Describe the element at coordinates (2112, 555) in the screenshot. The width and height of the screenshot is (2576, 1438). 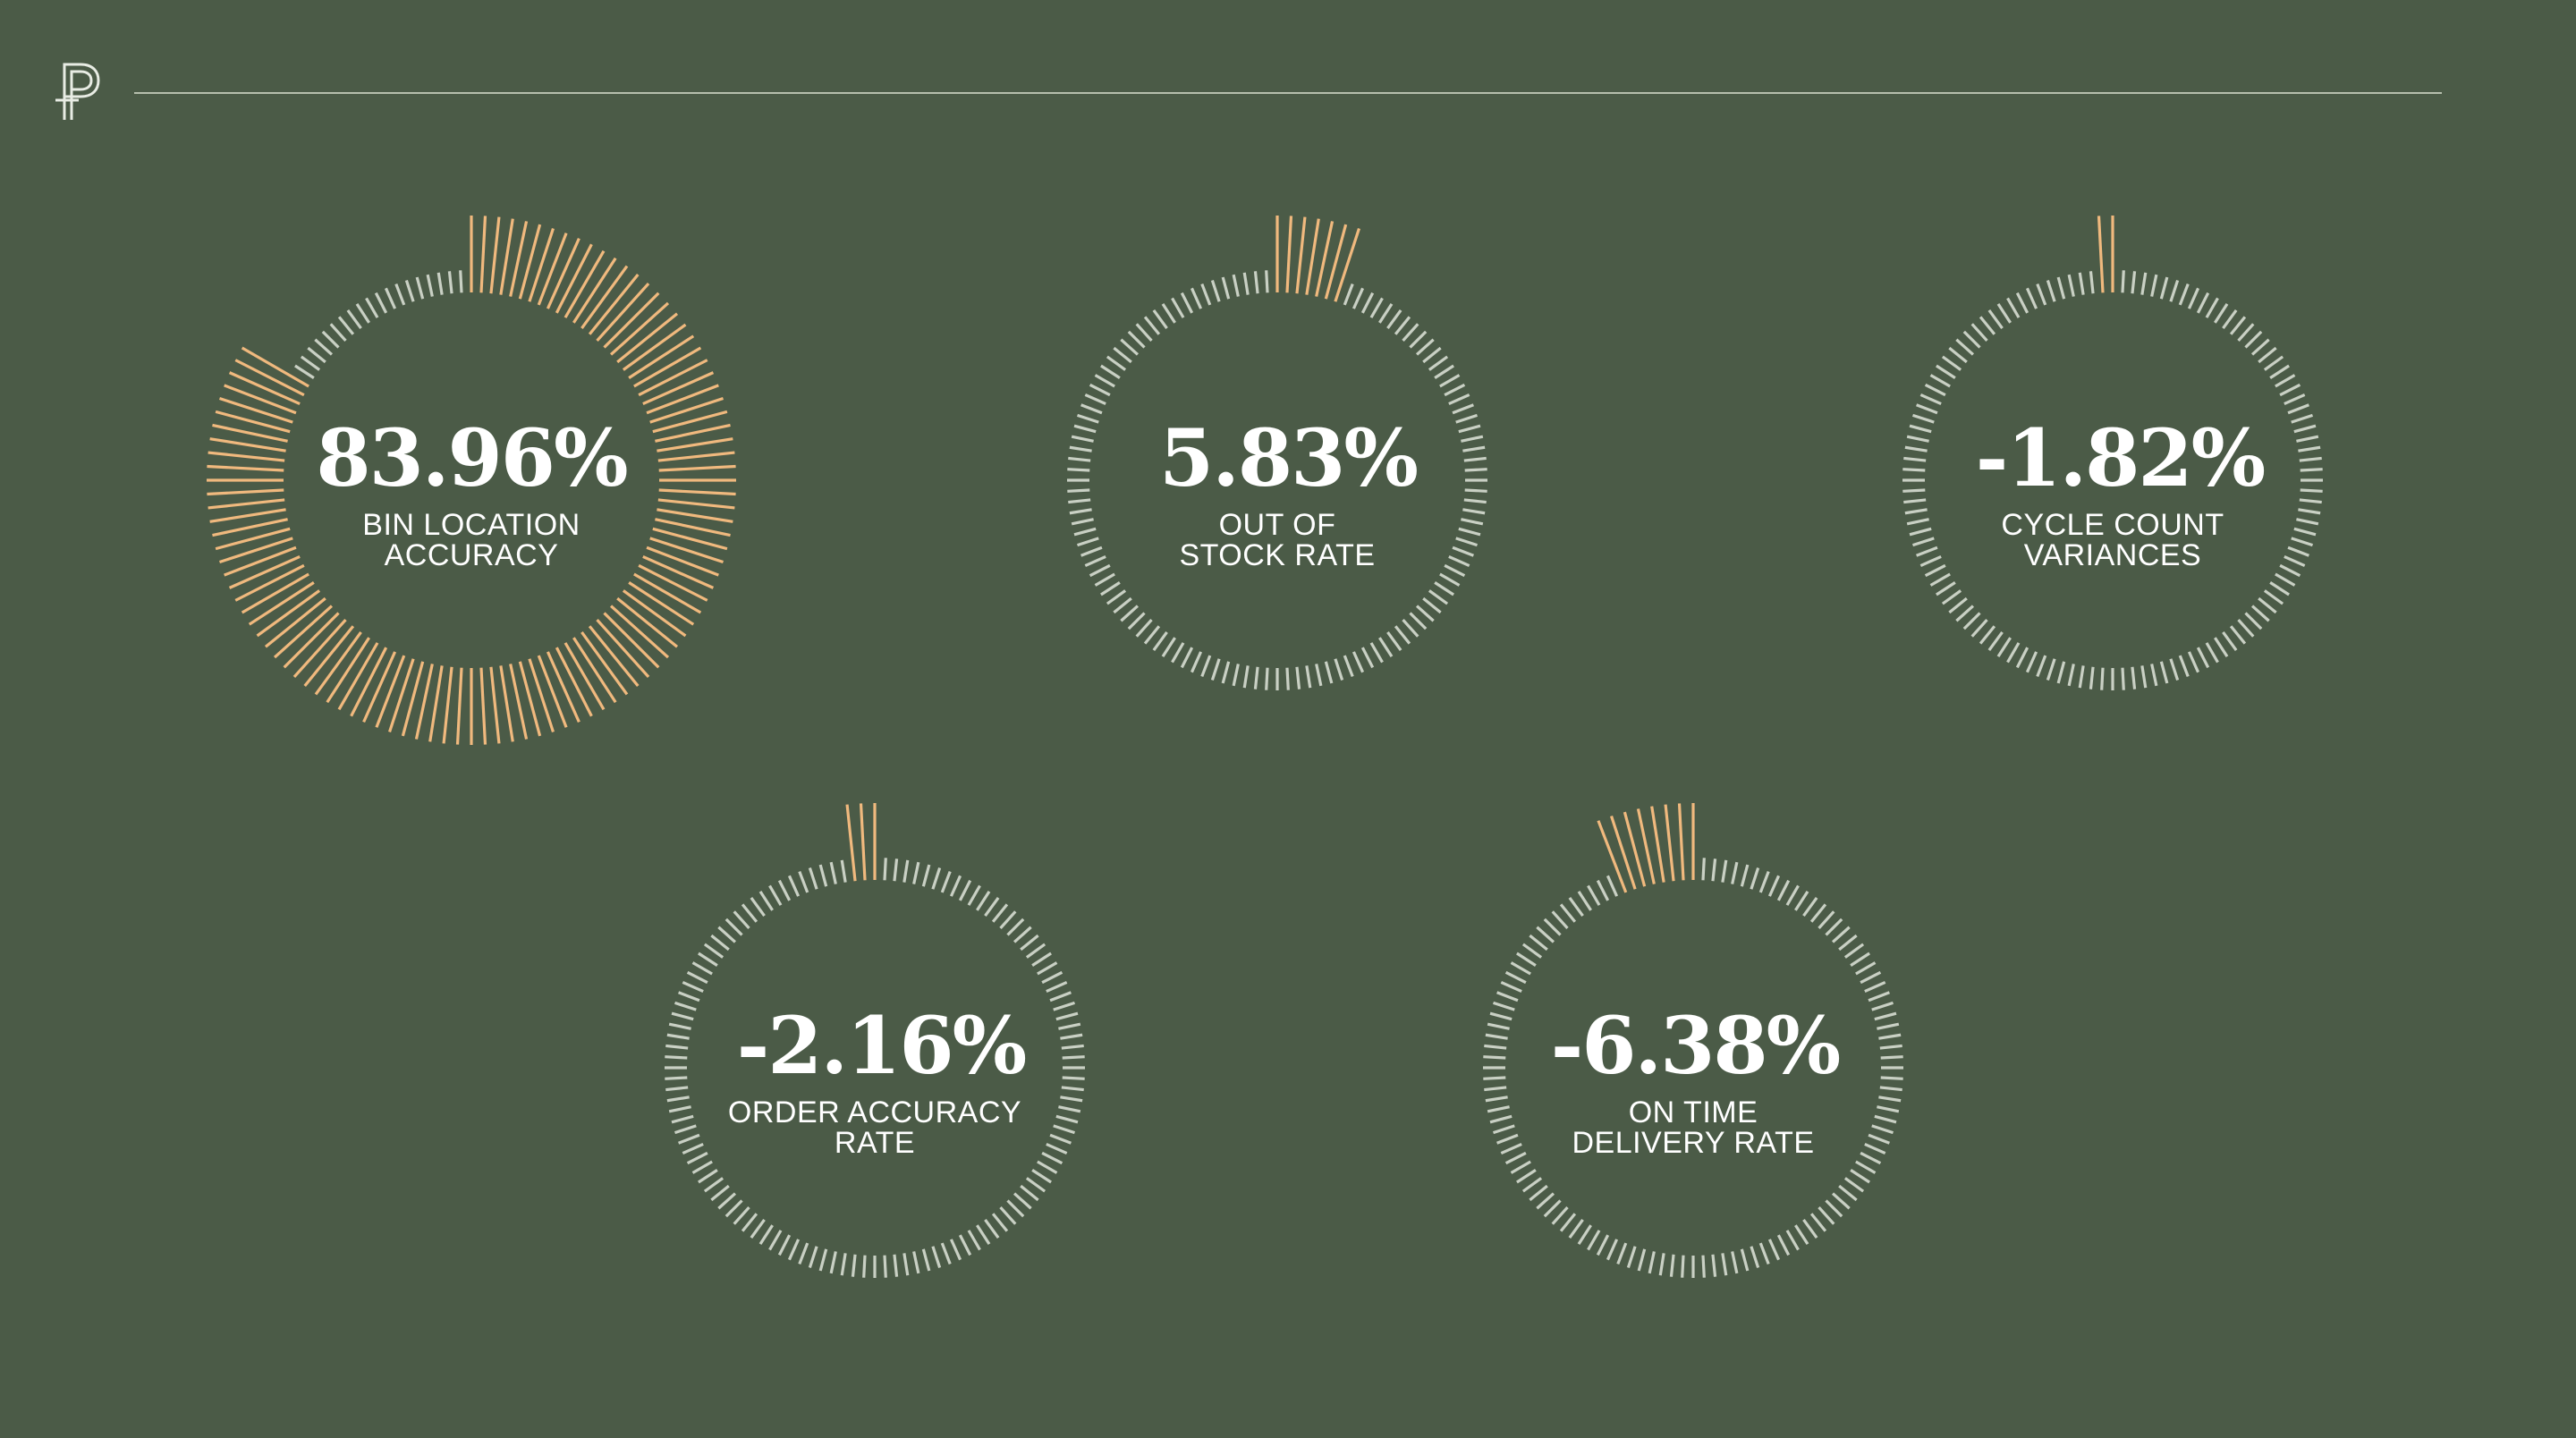
I see `gauge-label-line-2: VARIANCES` at that location.